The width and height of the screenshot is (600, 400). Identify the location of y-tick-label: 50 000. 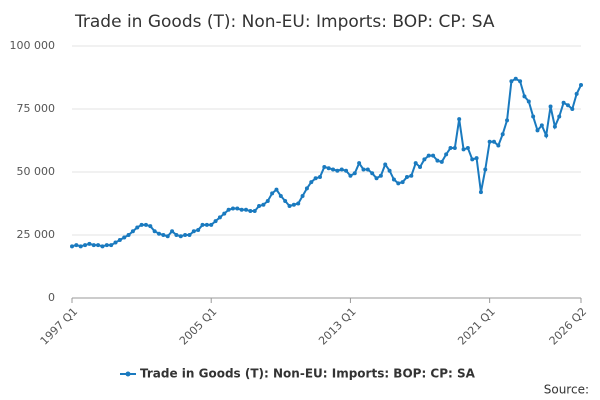
(36, 171).